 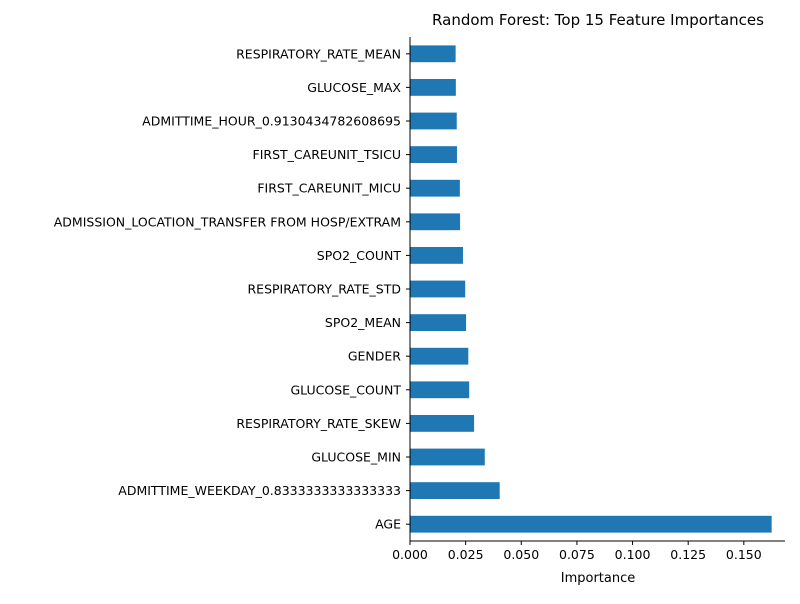 I want to click on x-tick-label: 0.050, so click(x=521, y=554).